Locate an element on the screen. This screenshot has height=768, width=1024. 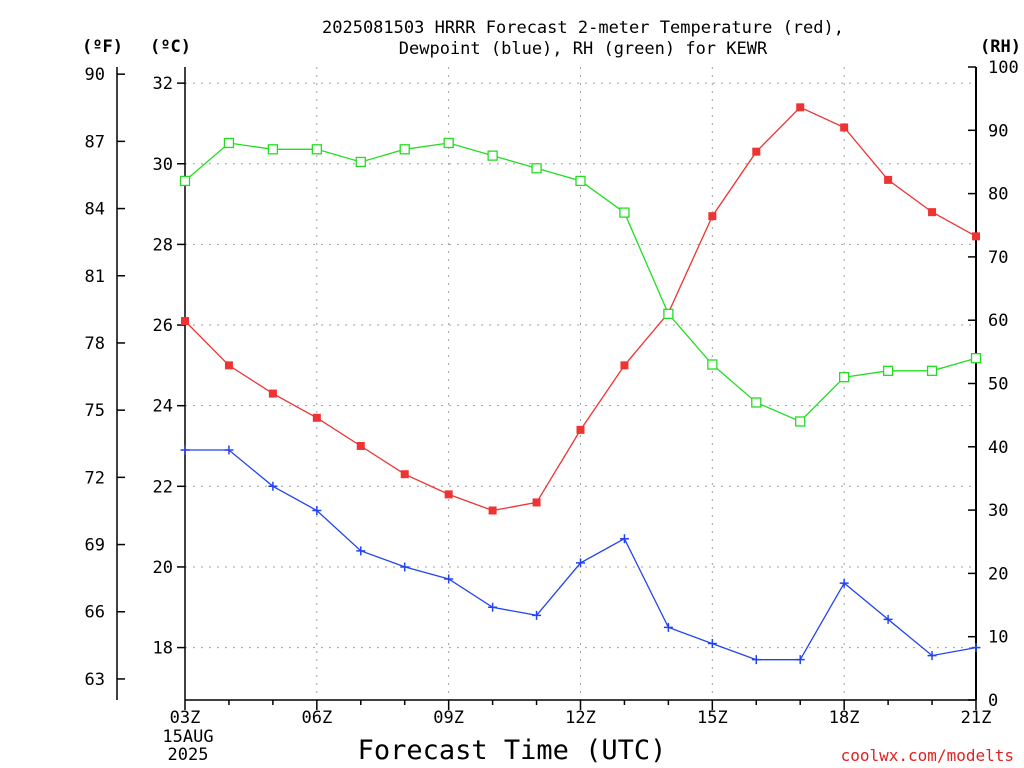
x-tick-label: 09Z is located at coordinates (448, 718).